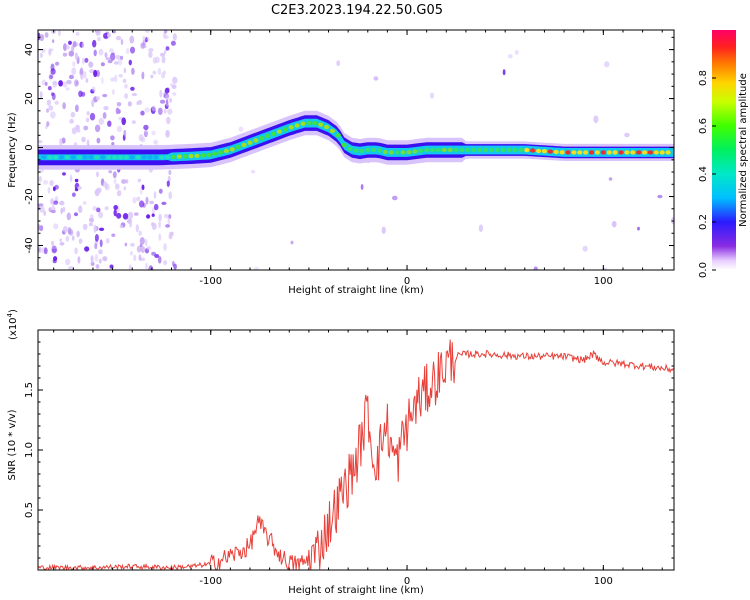 This screenshot has height=600, width=750. What do you see at coordinates (356, 290) in the screenshot?
I see `spectrogram-x-label: Height of straight line (km)` at bounding box center [356, 290].